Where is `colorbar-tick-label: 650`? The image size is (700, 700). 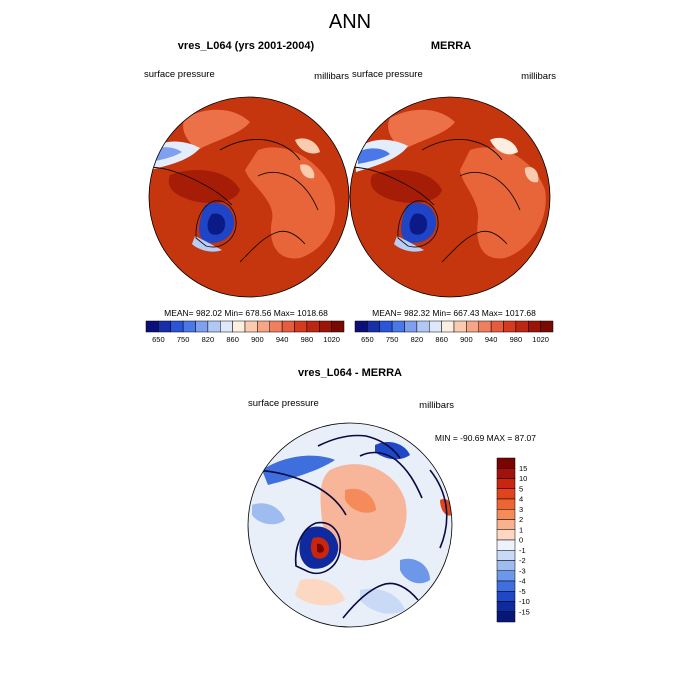 colorbar-tick-label: 650 is located at coordinates (158, 339).